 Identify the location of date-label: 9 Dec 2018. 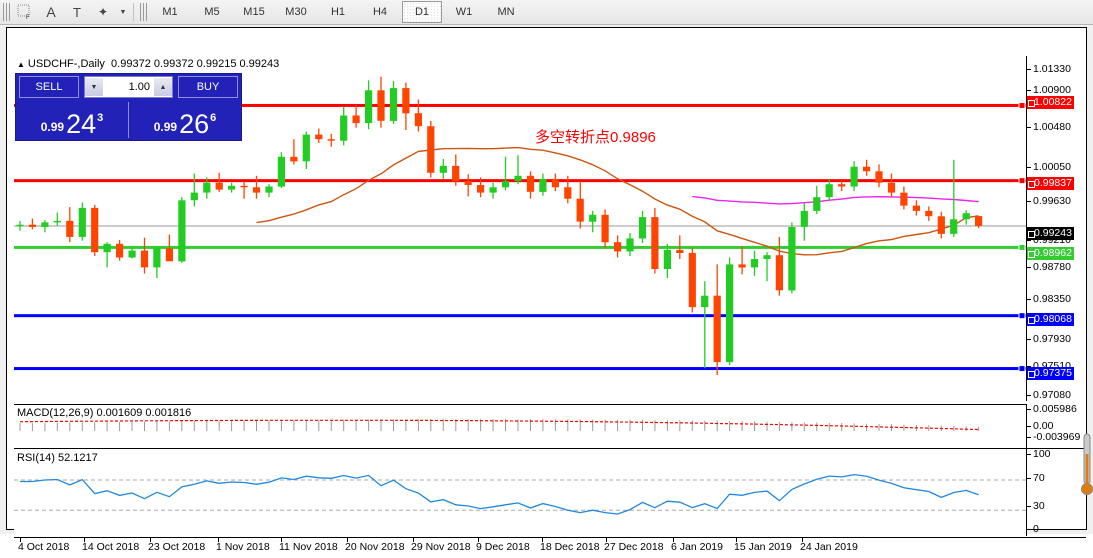
(503, 547).